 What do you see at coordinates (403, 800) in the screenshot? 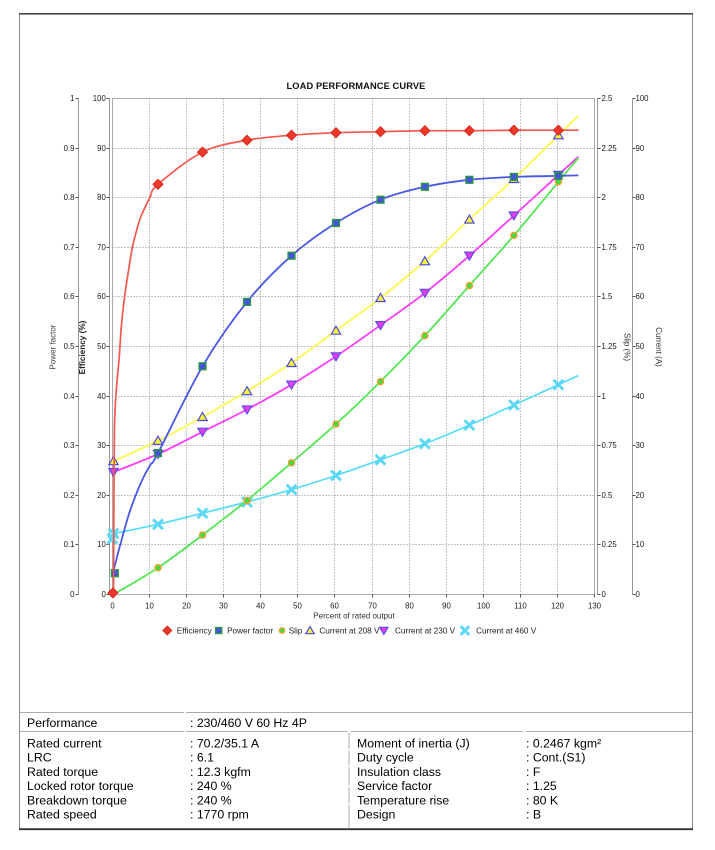
I see `svg-text: Temperature rise` at bounding box center [403, 800].